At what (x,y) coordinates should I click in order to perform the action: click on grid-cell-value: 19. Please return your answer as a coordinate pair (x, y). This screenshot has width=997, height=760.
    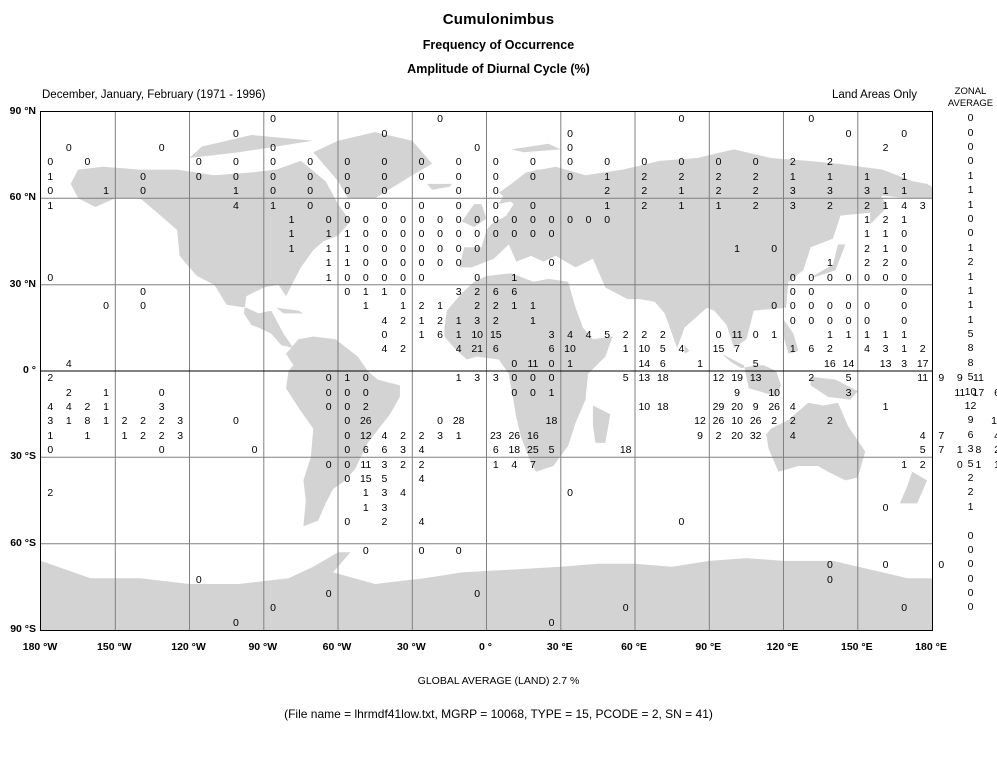
    Looking at the image, I should click on (737, 377).